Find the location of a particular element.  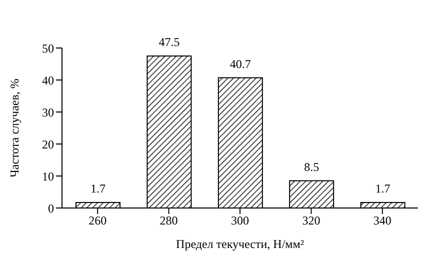

y-axis-title: Частота случаев, % is located at coordinates (14, 128).